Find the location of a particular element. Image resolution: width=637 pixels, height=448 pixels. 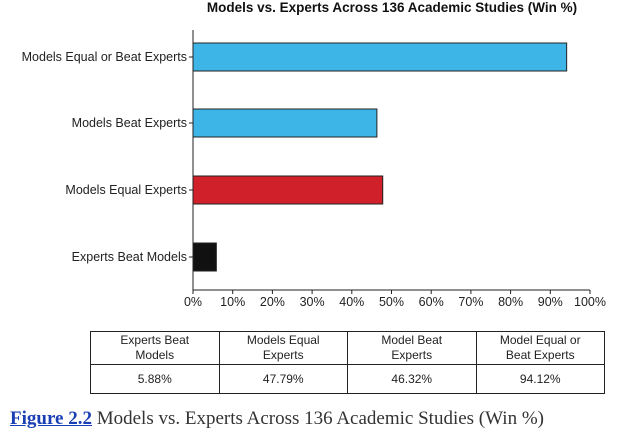

x-tick-label: 60% is located at coordinates (431, 302).